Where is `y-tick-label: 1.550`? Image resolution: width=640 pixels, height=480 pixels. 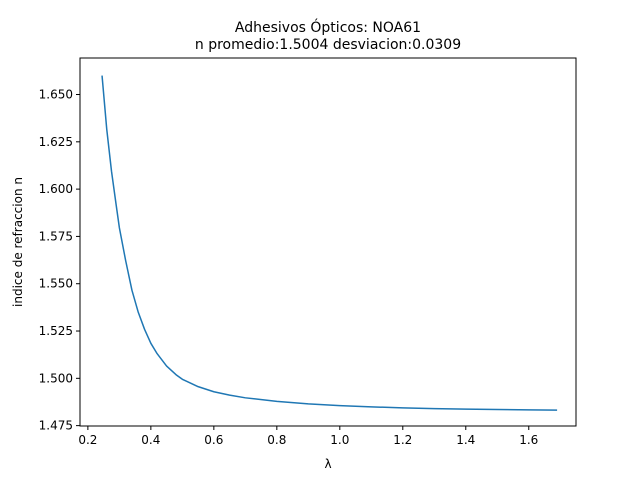 y-tick-label: 1.550 is located at coordinates (56, 284).